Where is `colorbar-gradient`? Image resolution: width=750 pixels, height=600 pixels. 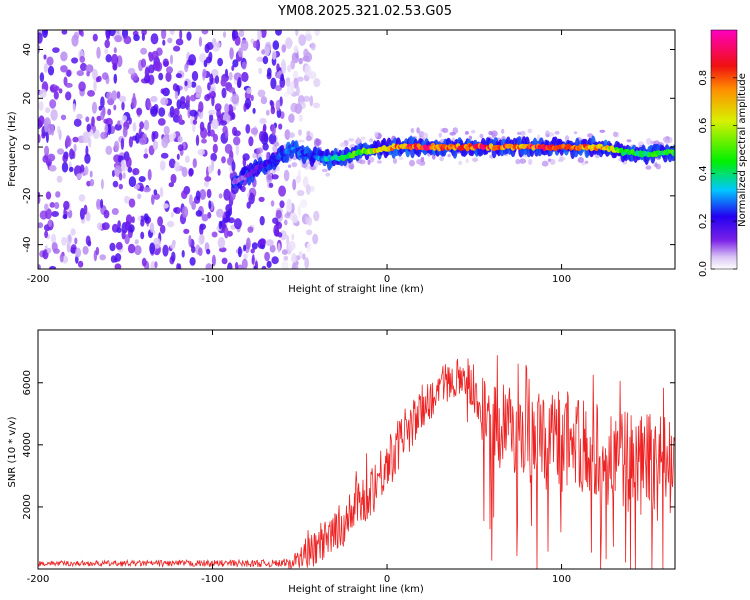 colorbar-gradient is located at coordinates (724, 149).